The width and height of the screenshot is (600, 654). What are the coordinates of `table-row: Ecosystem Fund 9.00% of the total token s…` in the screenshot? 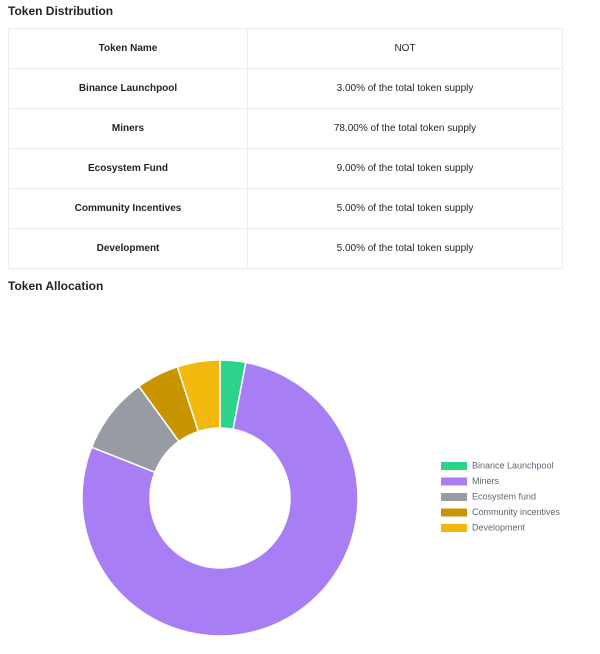 It's located at (285, 168).